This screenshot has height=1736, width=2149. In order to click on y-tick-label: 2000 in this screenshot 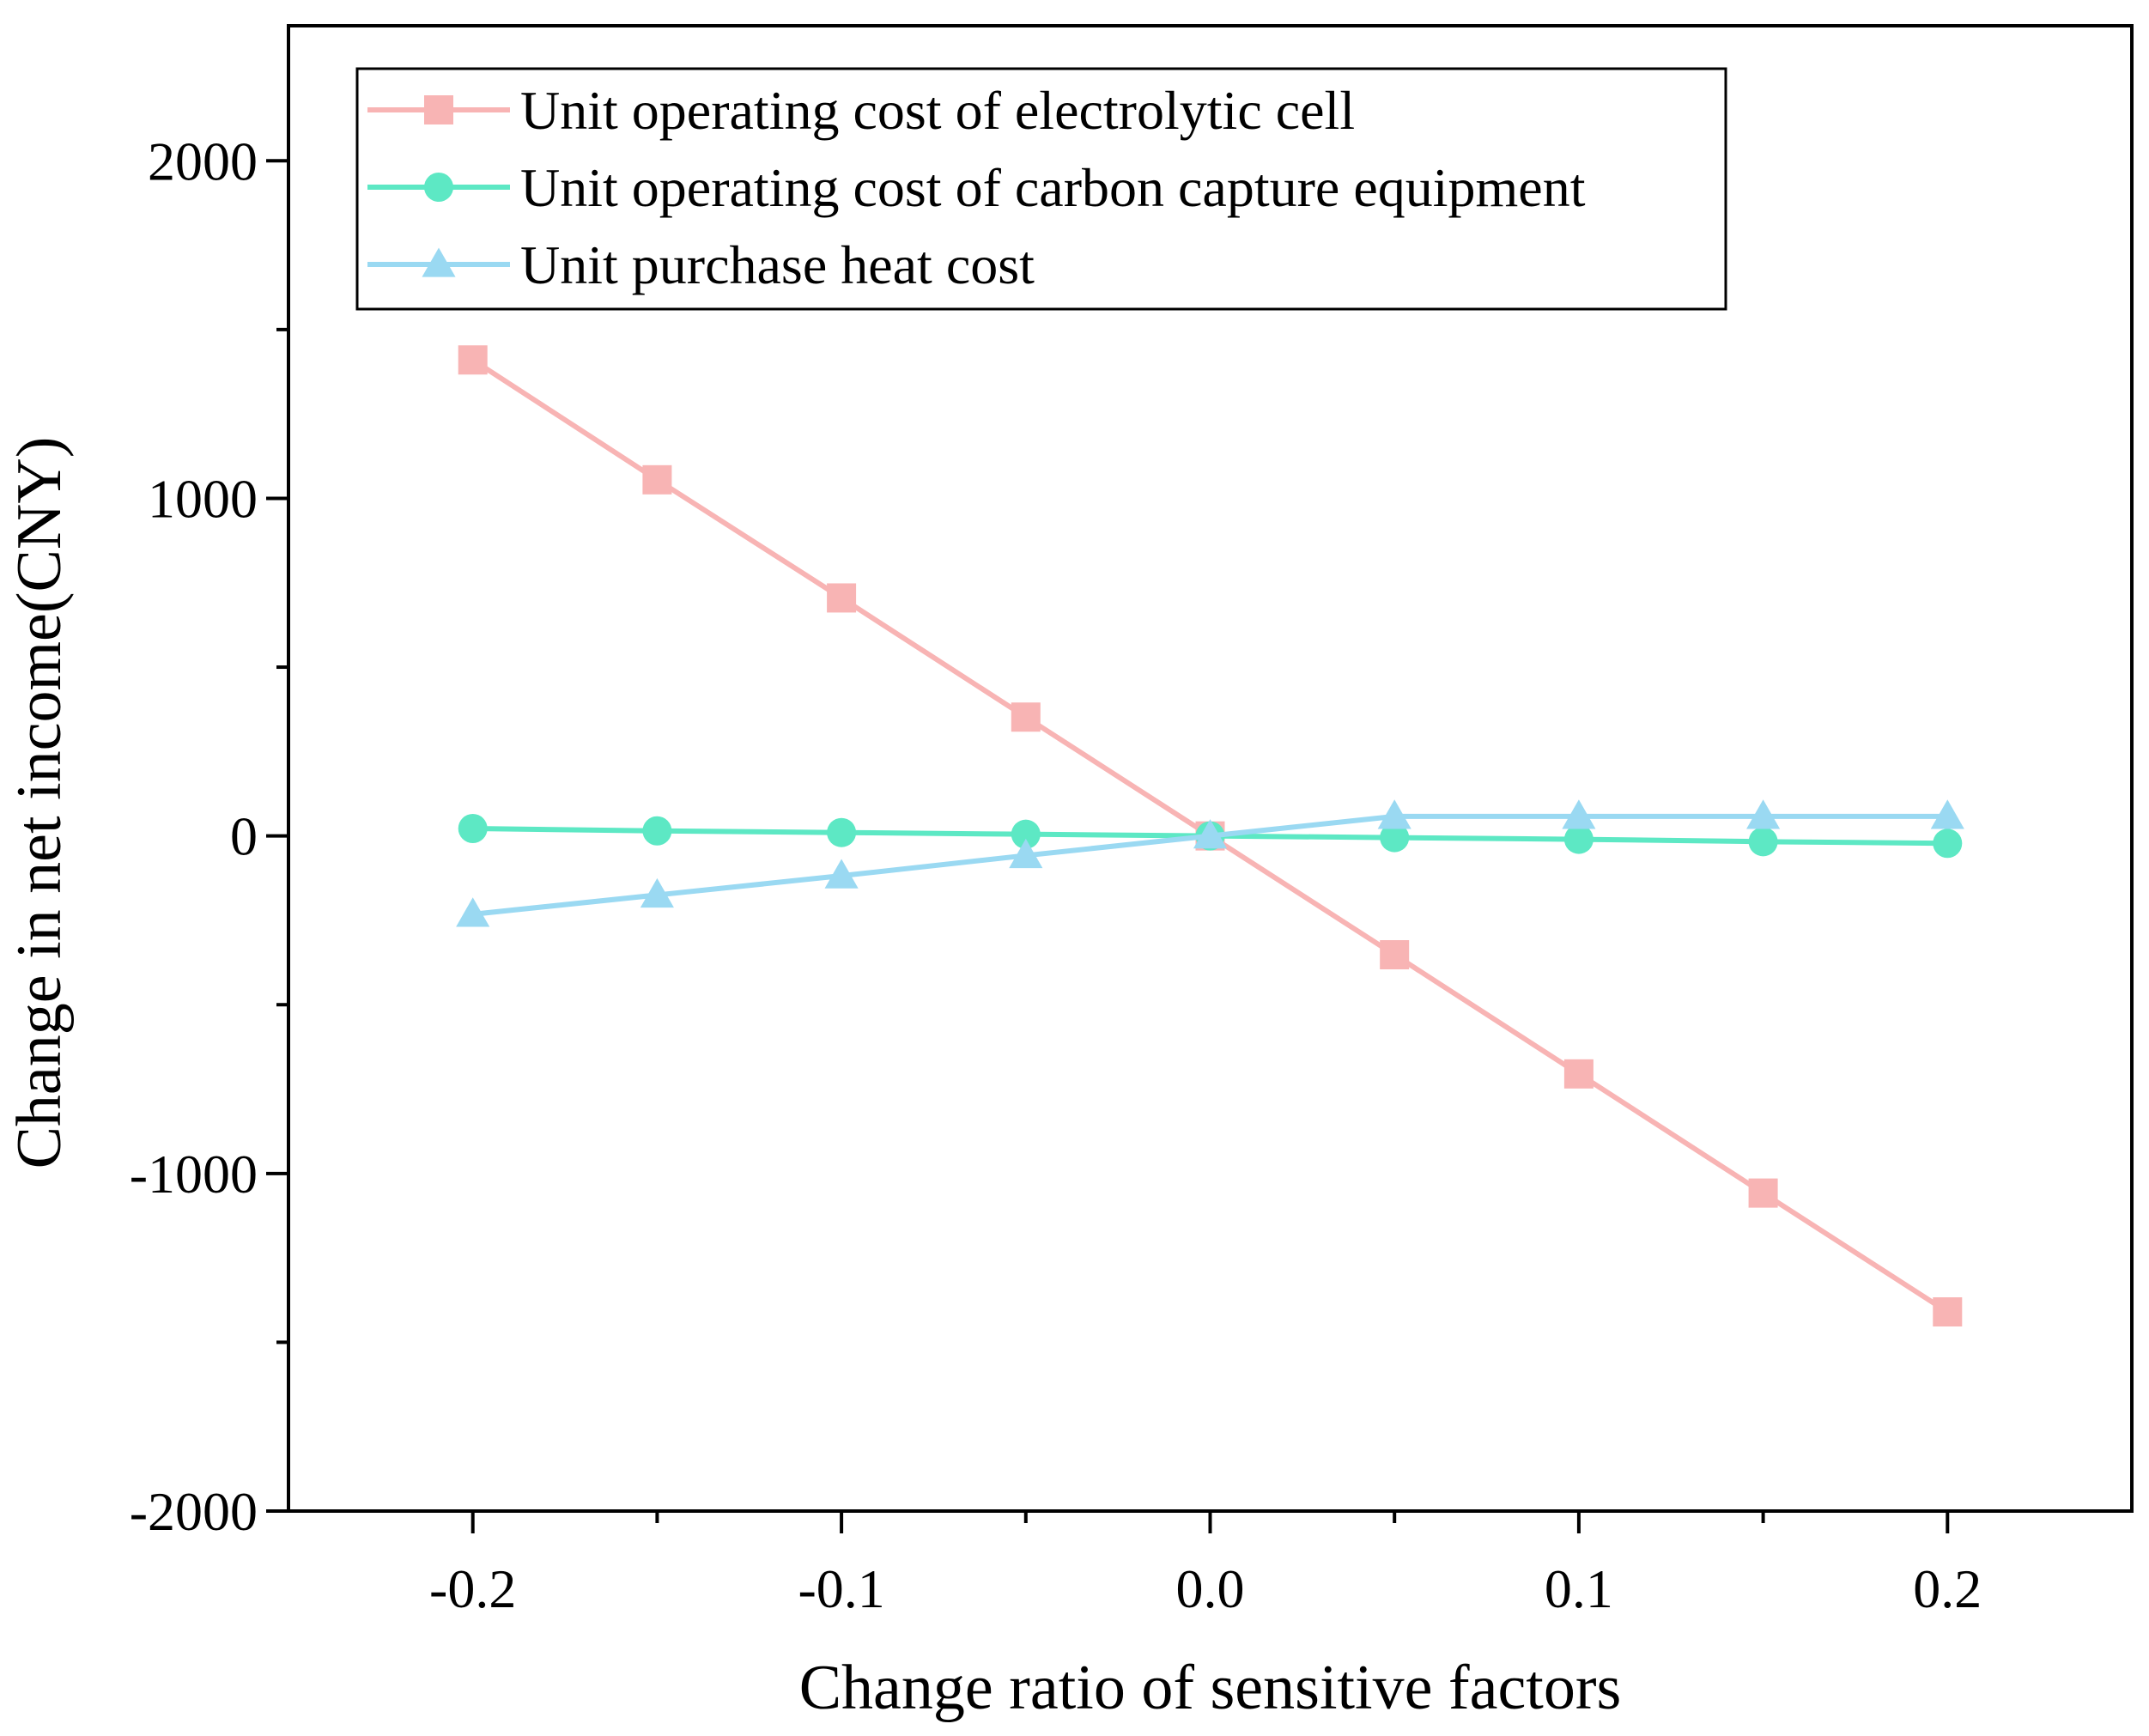, I will do `click(203, 161)`.